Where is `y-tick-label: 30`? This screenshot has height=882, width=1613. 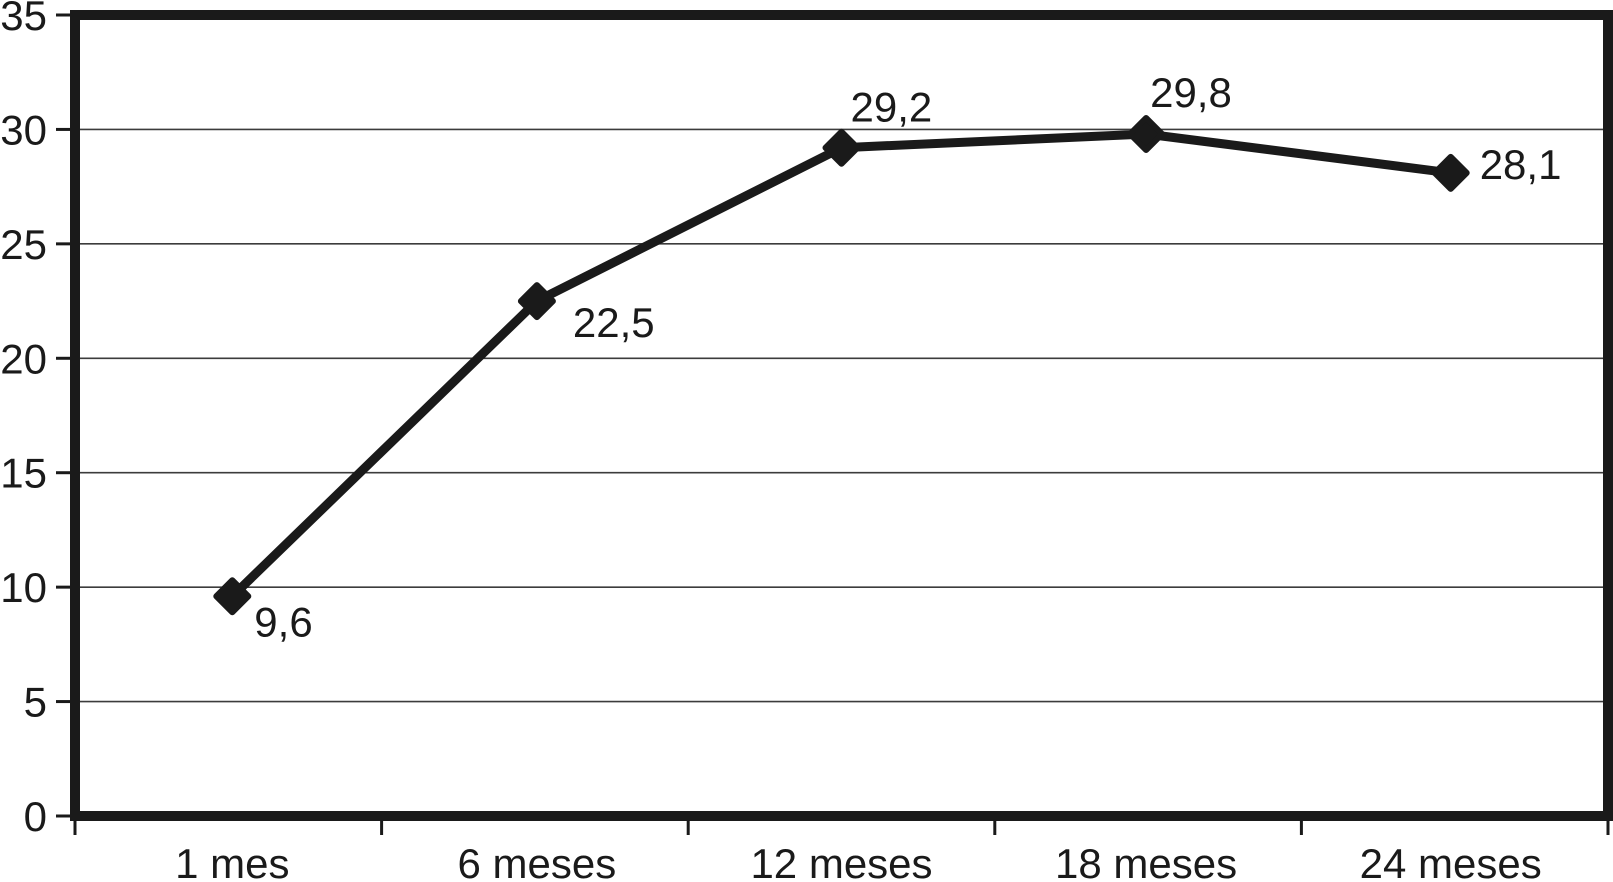
y-tick-label: 30 is located at coordinates (23, 129).